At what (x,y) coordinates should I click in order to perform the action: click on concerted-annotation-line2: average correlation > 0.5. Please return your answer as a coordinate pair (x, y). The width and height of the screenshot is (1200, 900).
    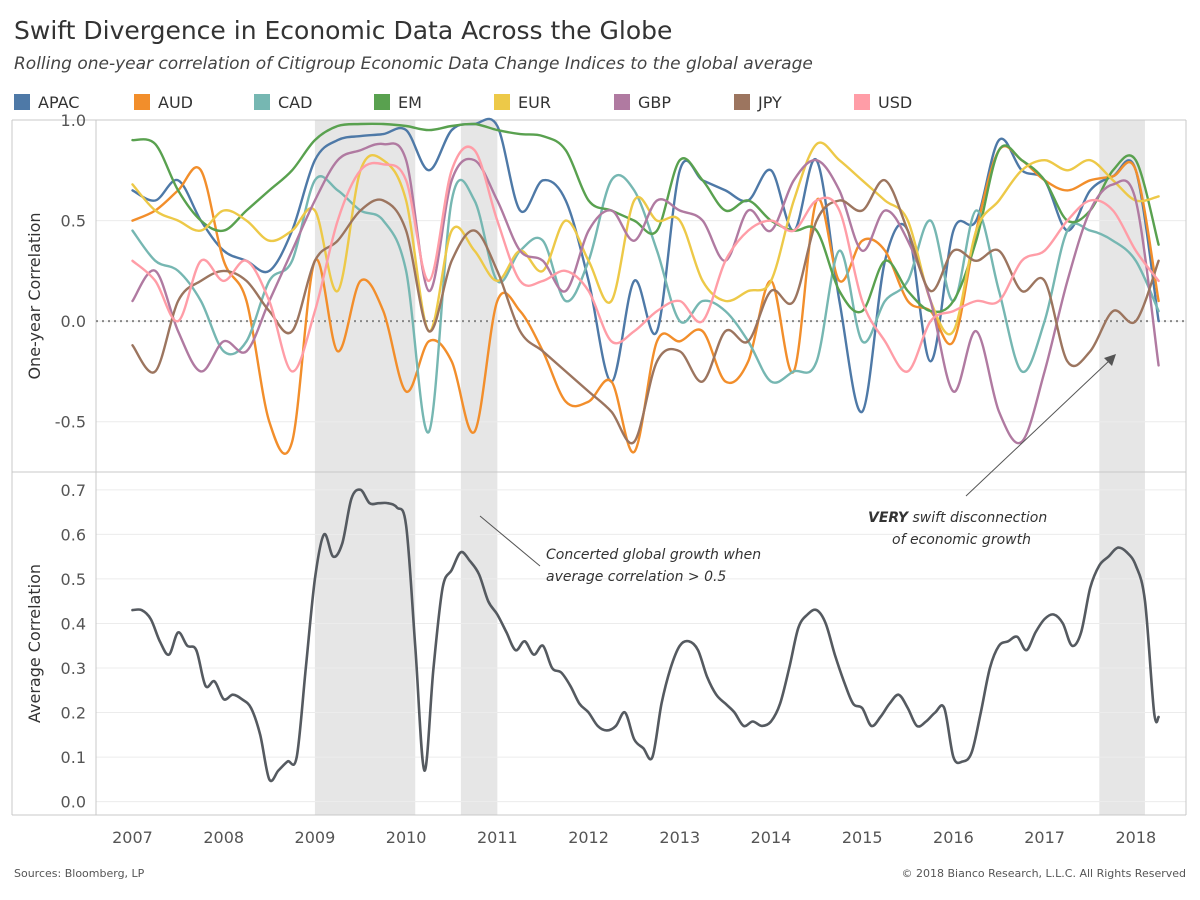
    Looking at the image, I should click on (636, 577).